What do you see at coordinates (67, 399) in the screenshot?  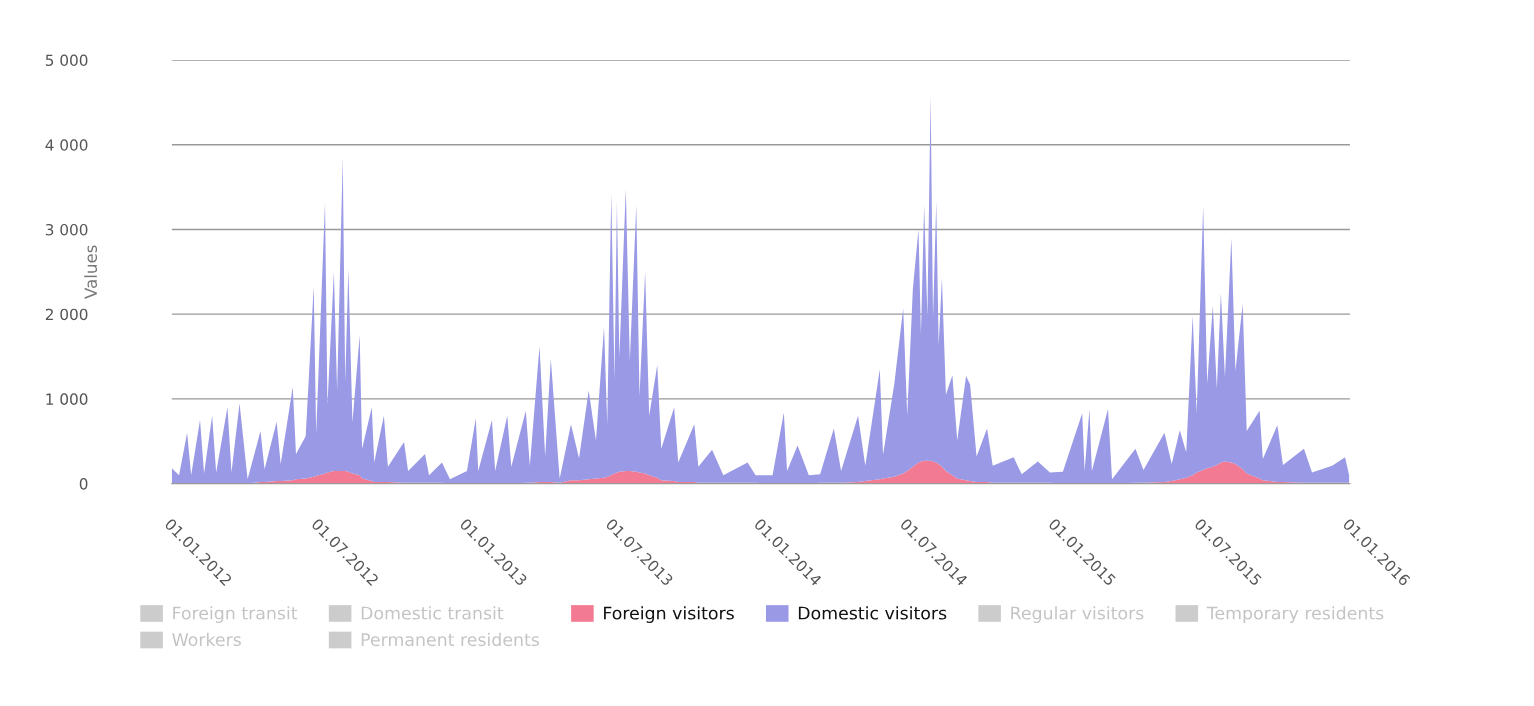 I see `y-tick-label: 1 000` at bounding box center [67, 399].